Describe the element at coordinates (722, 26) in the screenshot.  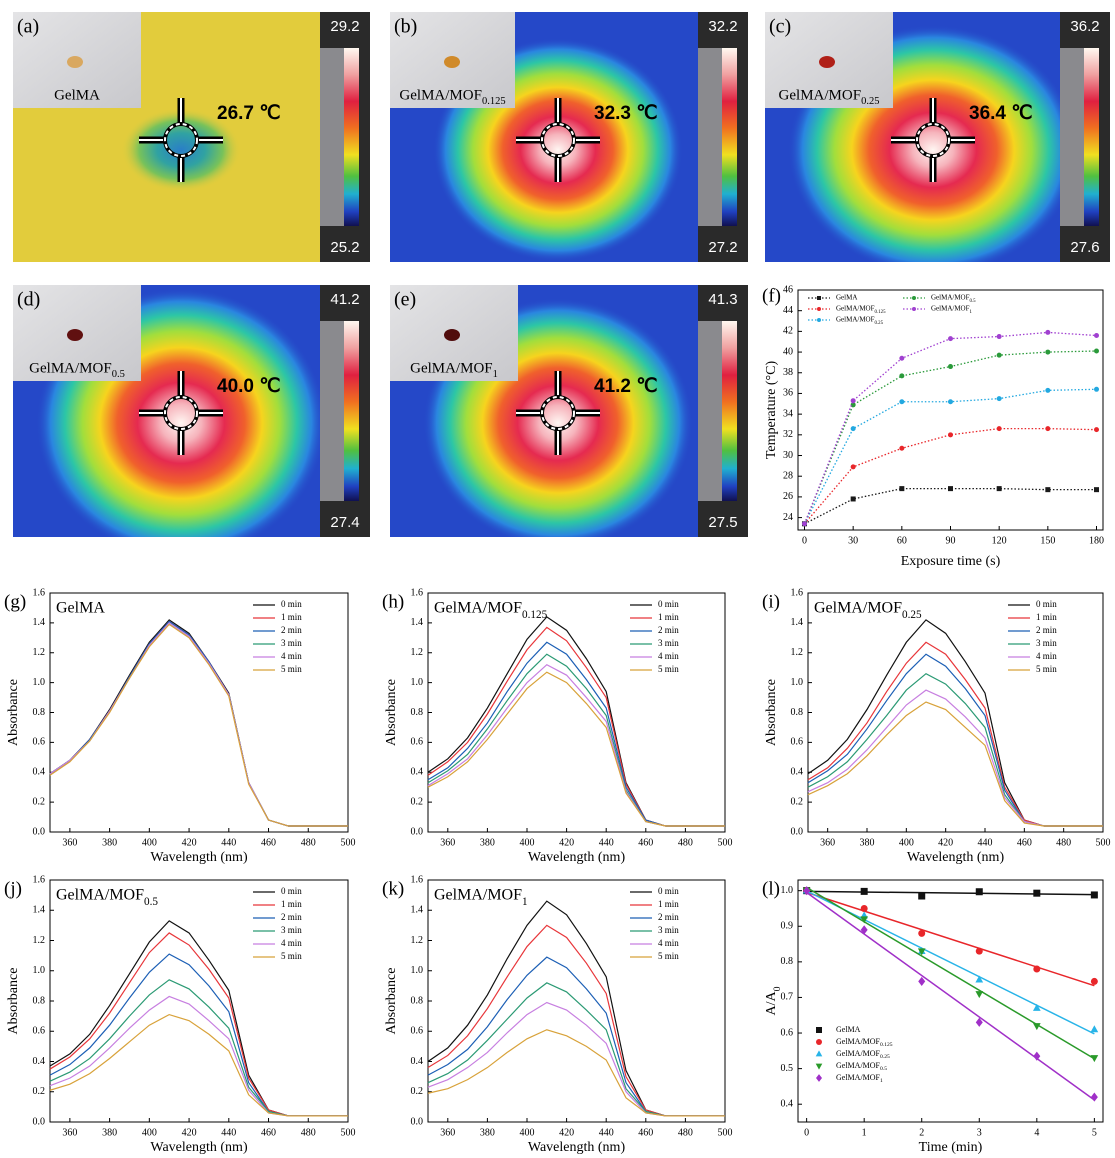
I see `colorbar-max: 32.2` at that location.